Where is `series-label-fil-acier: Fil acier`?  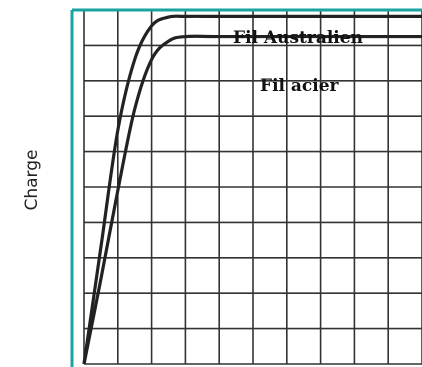
series-label-fil-acier: Fil acier is located at coordinates (300, 86).